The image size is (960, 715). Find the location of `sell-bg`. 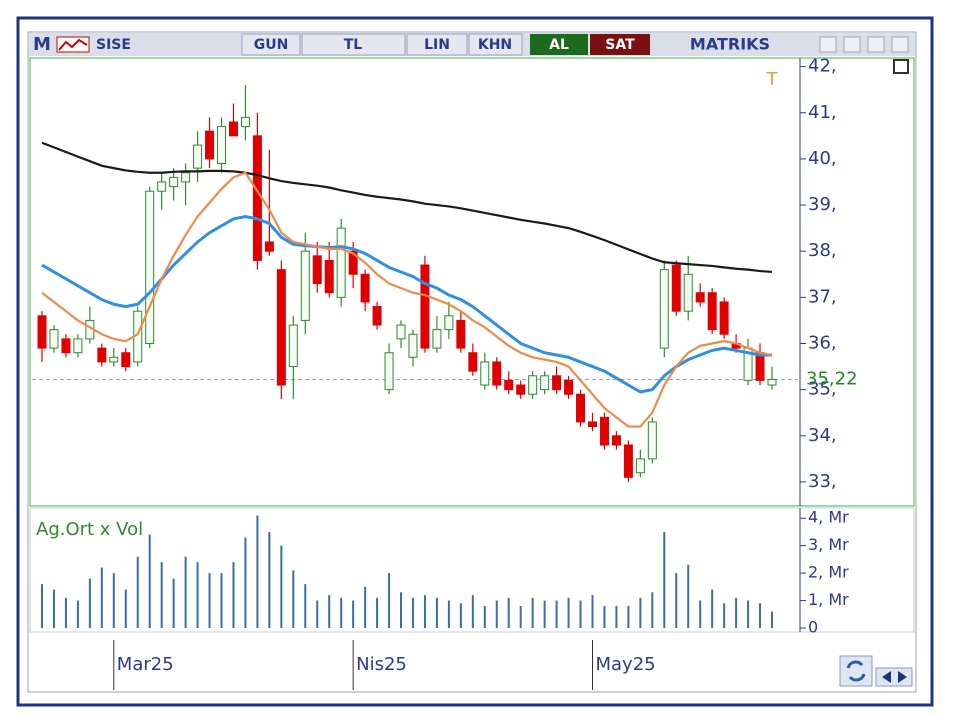

sell-bg is located at coordinates (620, 44).